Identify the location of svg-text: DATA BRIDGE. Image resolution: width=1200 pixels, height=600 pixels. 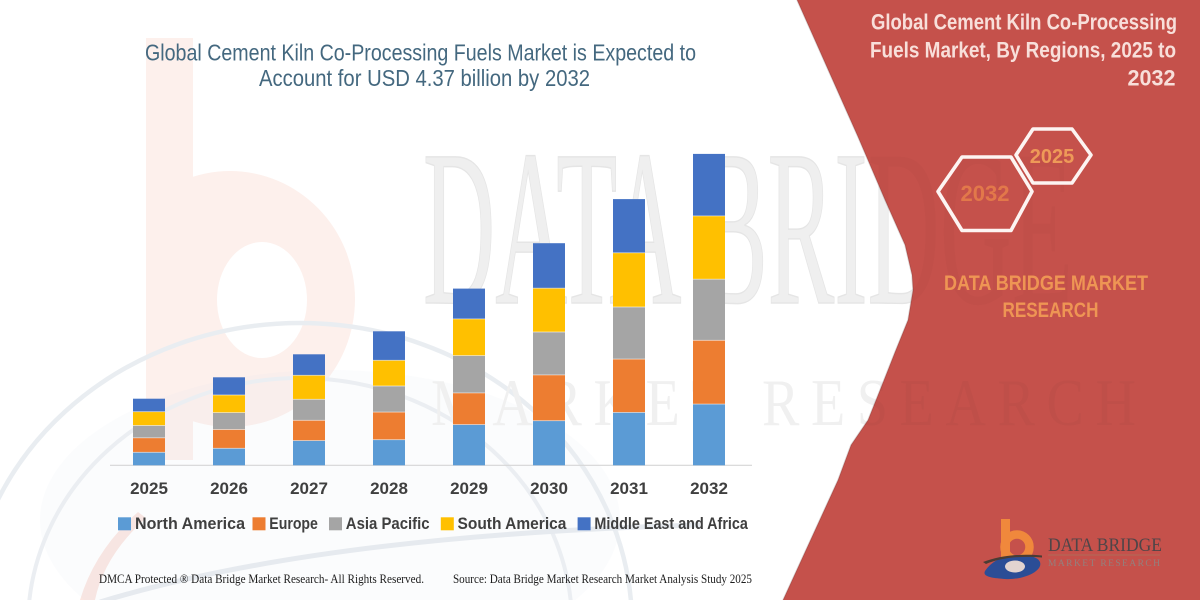
(1105, 545).